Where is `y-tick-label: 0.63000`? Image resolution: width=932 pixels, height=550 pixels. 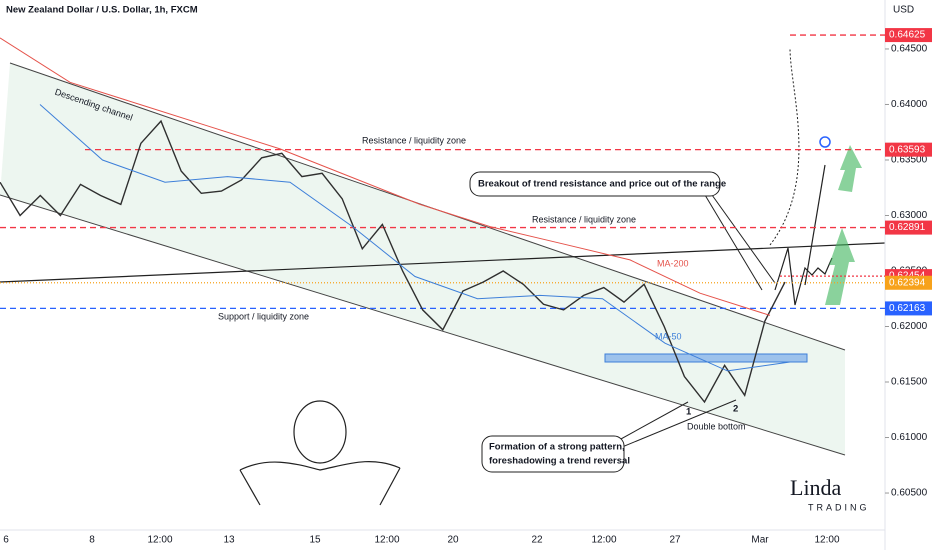 y-tick-label: 0.63000 is located at coordinates (909, 215).